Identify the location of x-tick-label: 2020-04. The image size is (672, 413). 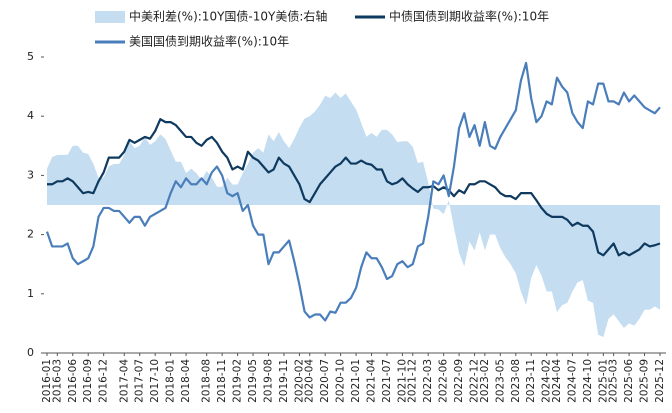
(310, 381).